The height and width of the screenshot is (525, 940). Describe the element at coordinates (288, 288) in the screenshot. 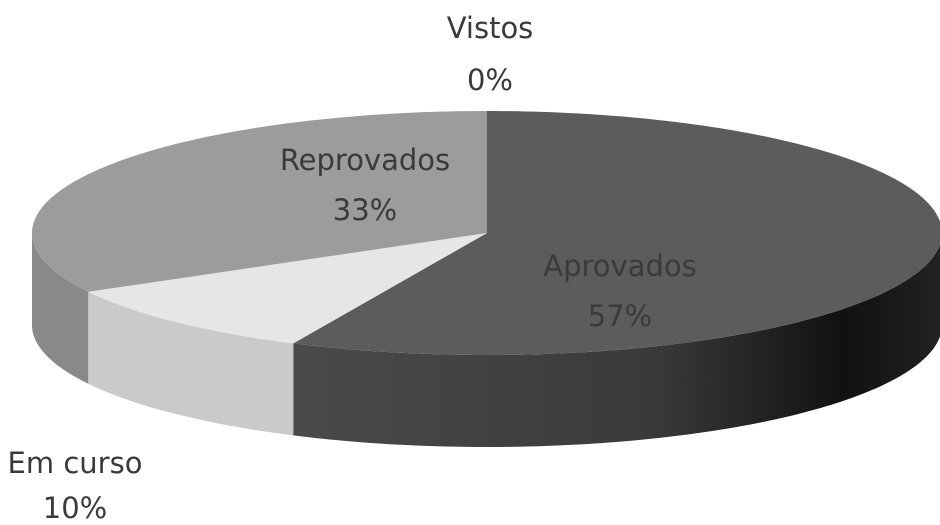

I see `pie-slice` at that location.